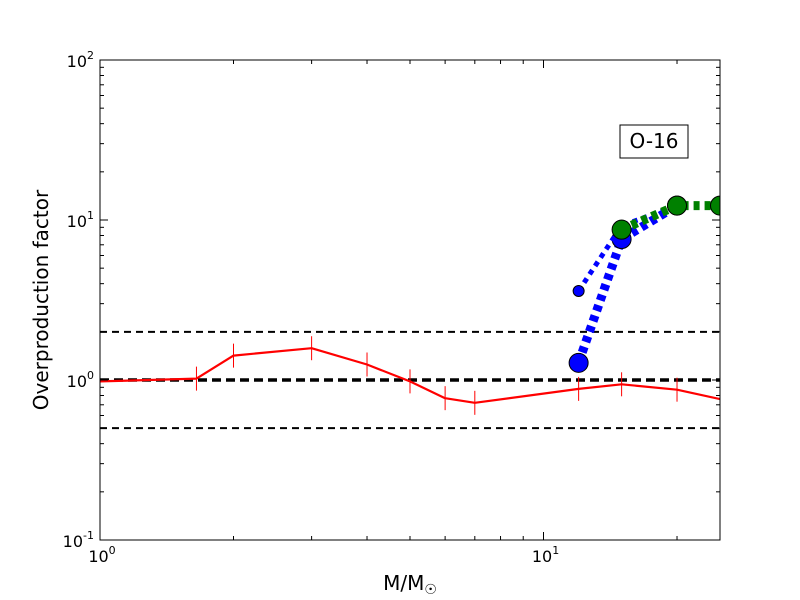  Describe the element at coordinates (73, 541) in the screenshot. I see `y-tick-label-base-0: 10` at that location.